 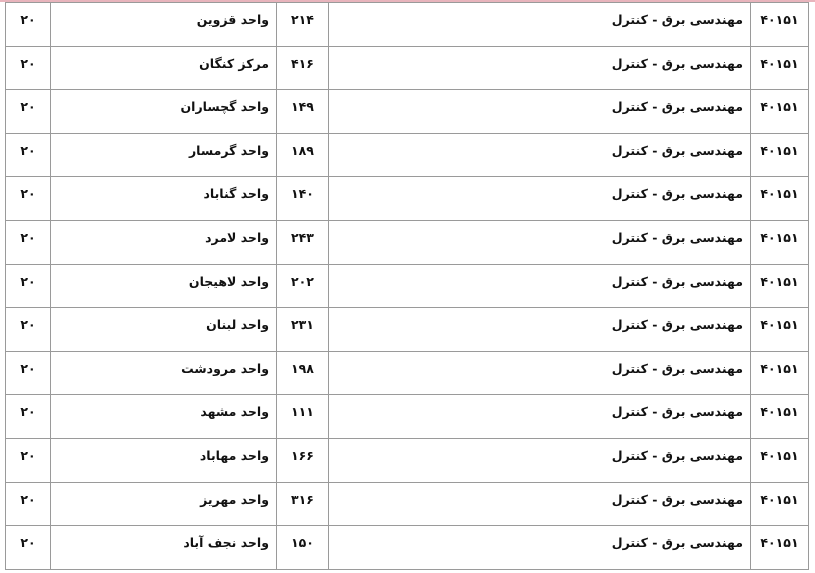 I want to click on unit-name-cell: واحد مشهد, so click(x=163, y=416).